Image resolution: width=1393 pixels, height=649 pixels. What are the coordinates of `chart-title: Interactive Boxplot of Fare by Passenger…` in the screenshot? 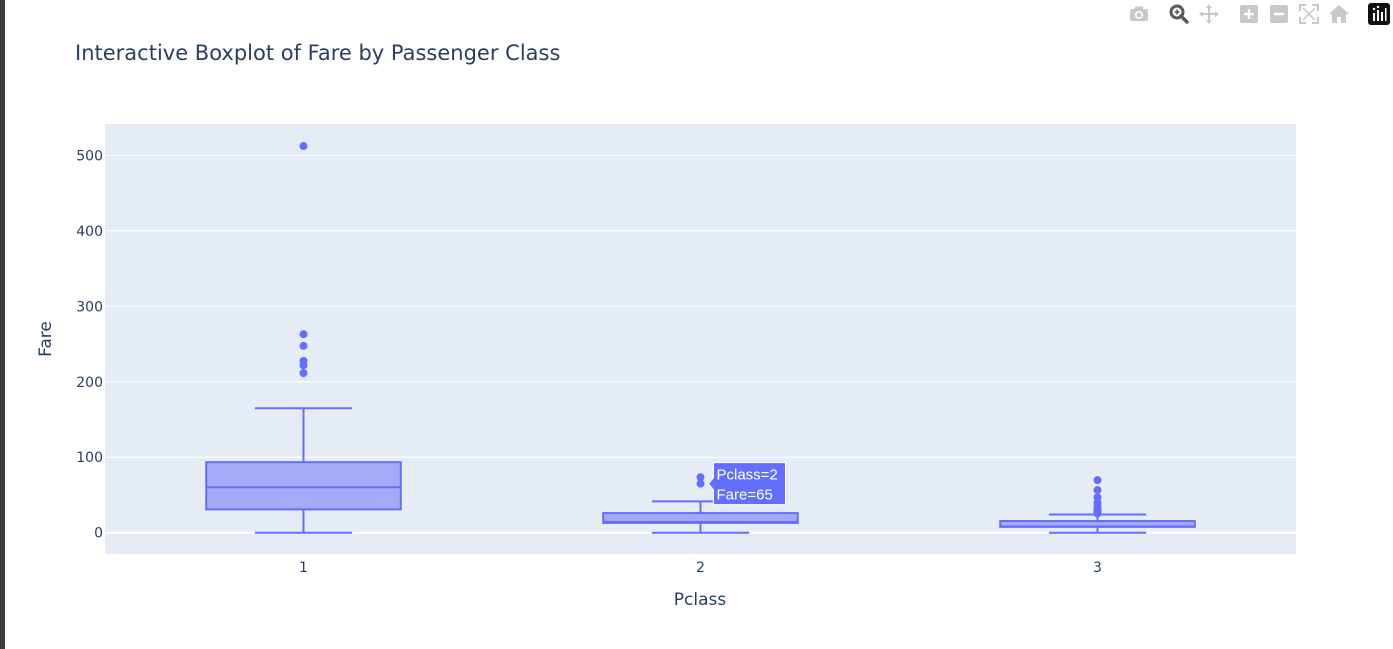 It's located at (318, 53).